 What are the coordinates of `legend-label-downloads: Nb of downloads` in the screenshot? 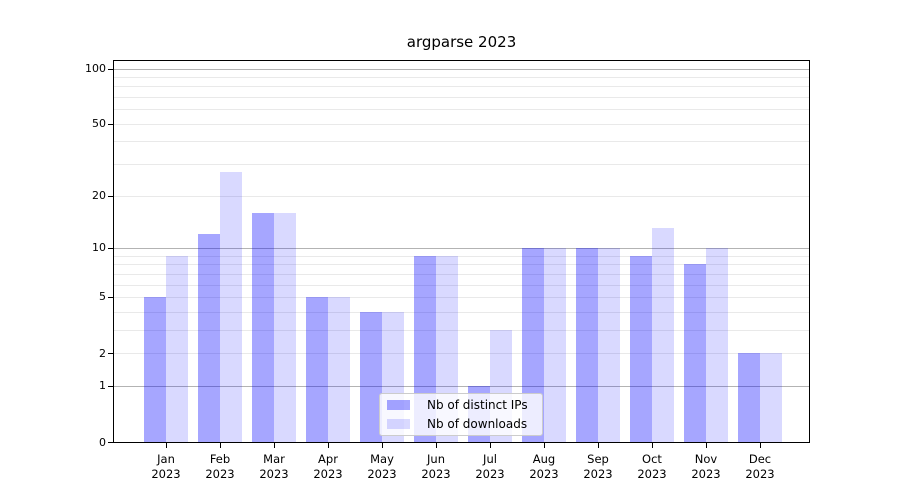 It's located at (477, 424).